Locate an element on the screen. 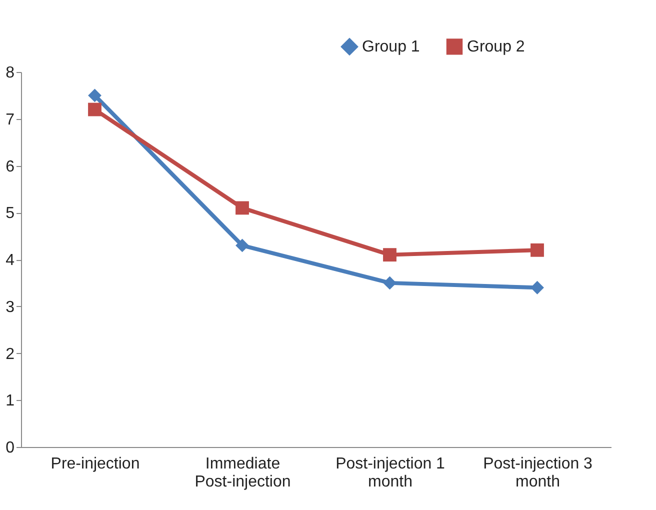 Image resolution: width=656 pixels, height=510 pixels. x-tick-label: Post-injection 1 month is located at coordinates (391, 473).